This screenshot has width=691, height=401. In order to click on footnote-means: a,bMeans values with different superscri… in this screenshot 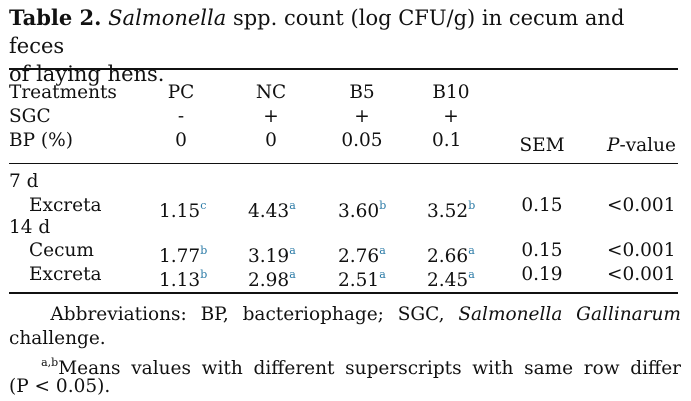, I will do `click(345, 366)`.